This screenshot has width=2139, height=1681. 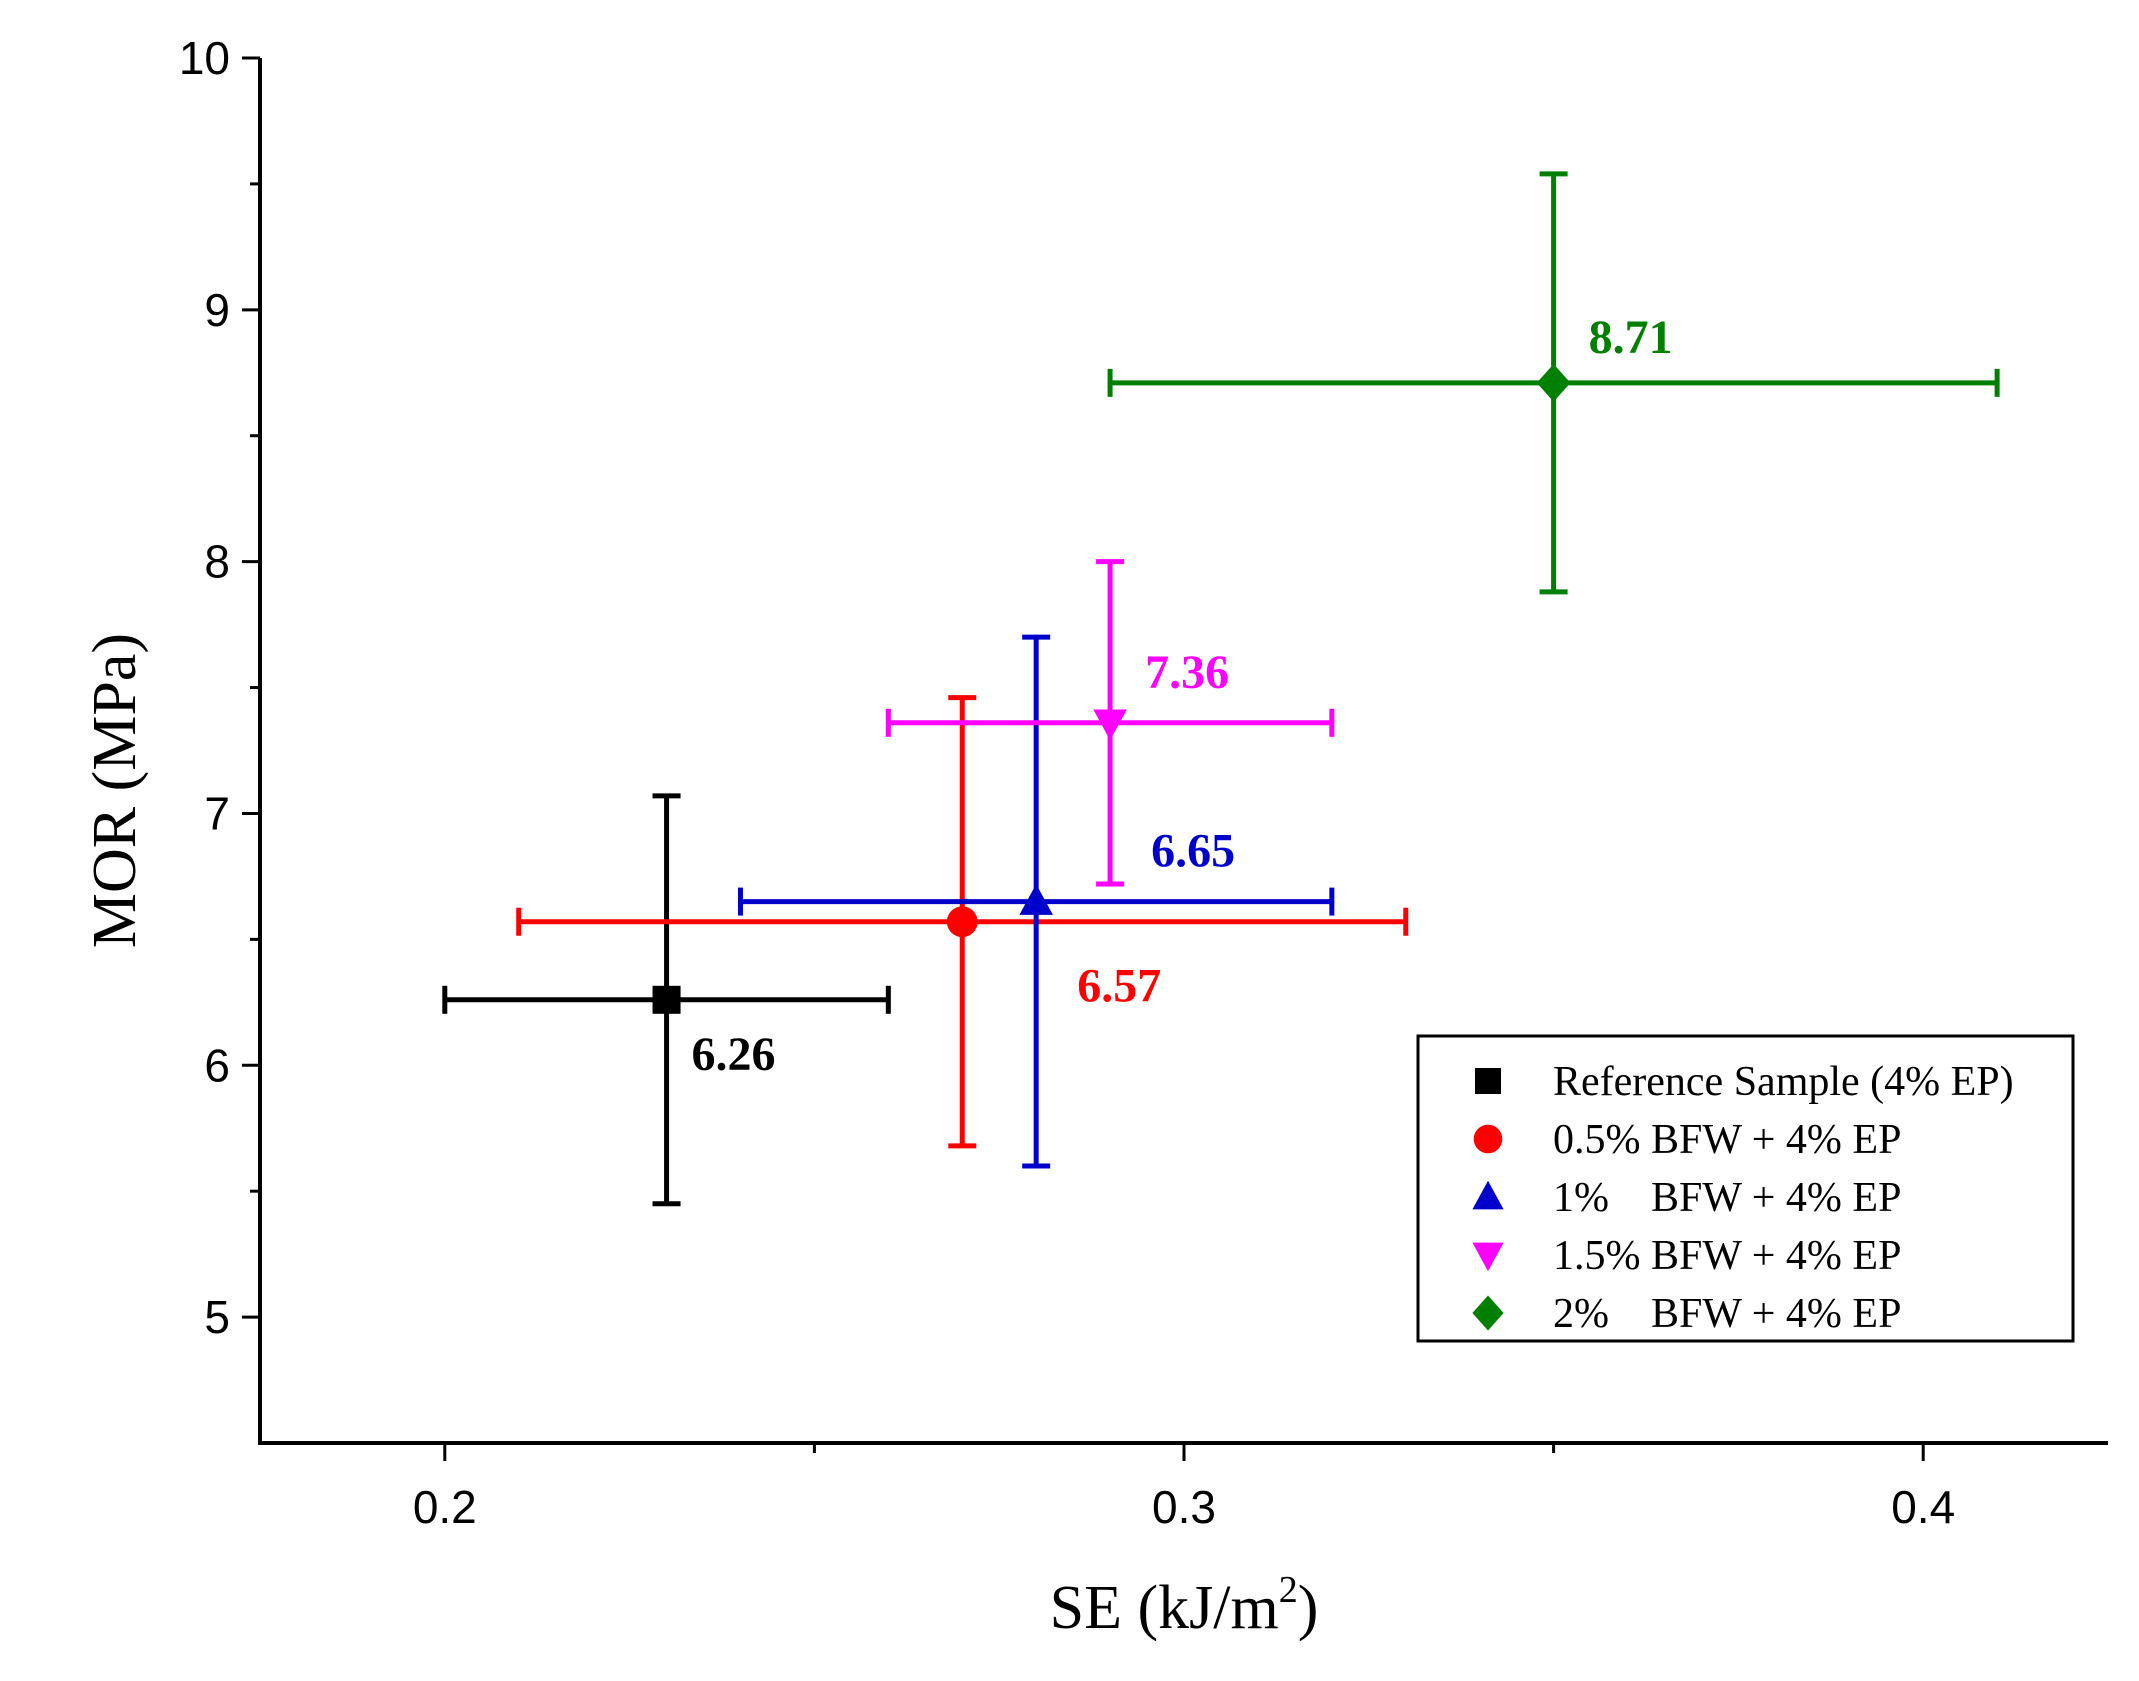 What do you see at coordinates (1727, 1256) in the screenshot?
I see `legend-label: 1.5% BFW + 4% EP` at bounding box center [1727, 1256].